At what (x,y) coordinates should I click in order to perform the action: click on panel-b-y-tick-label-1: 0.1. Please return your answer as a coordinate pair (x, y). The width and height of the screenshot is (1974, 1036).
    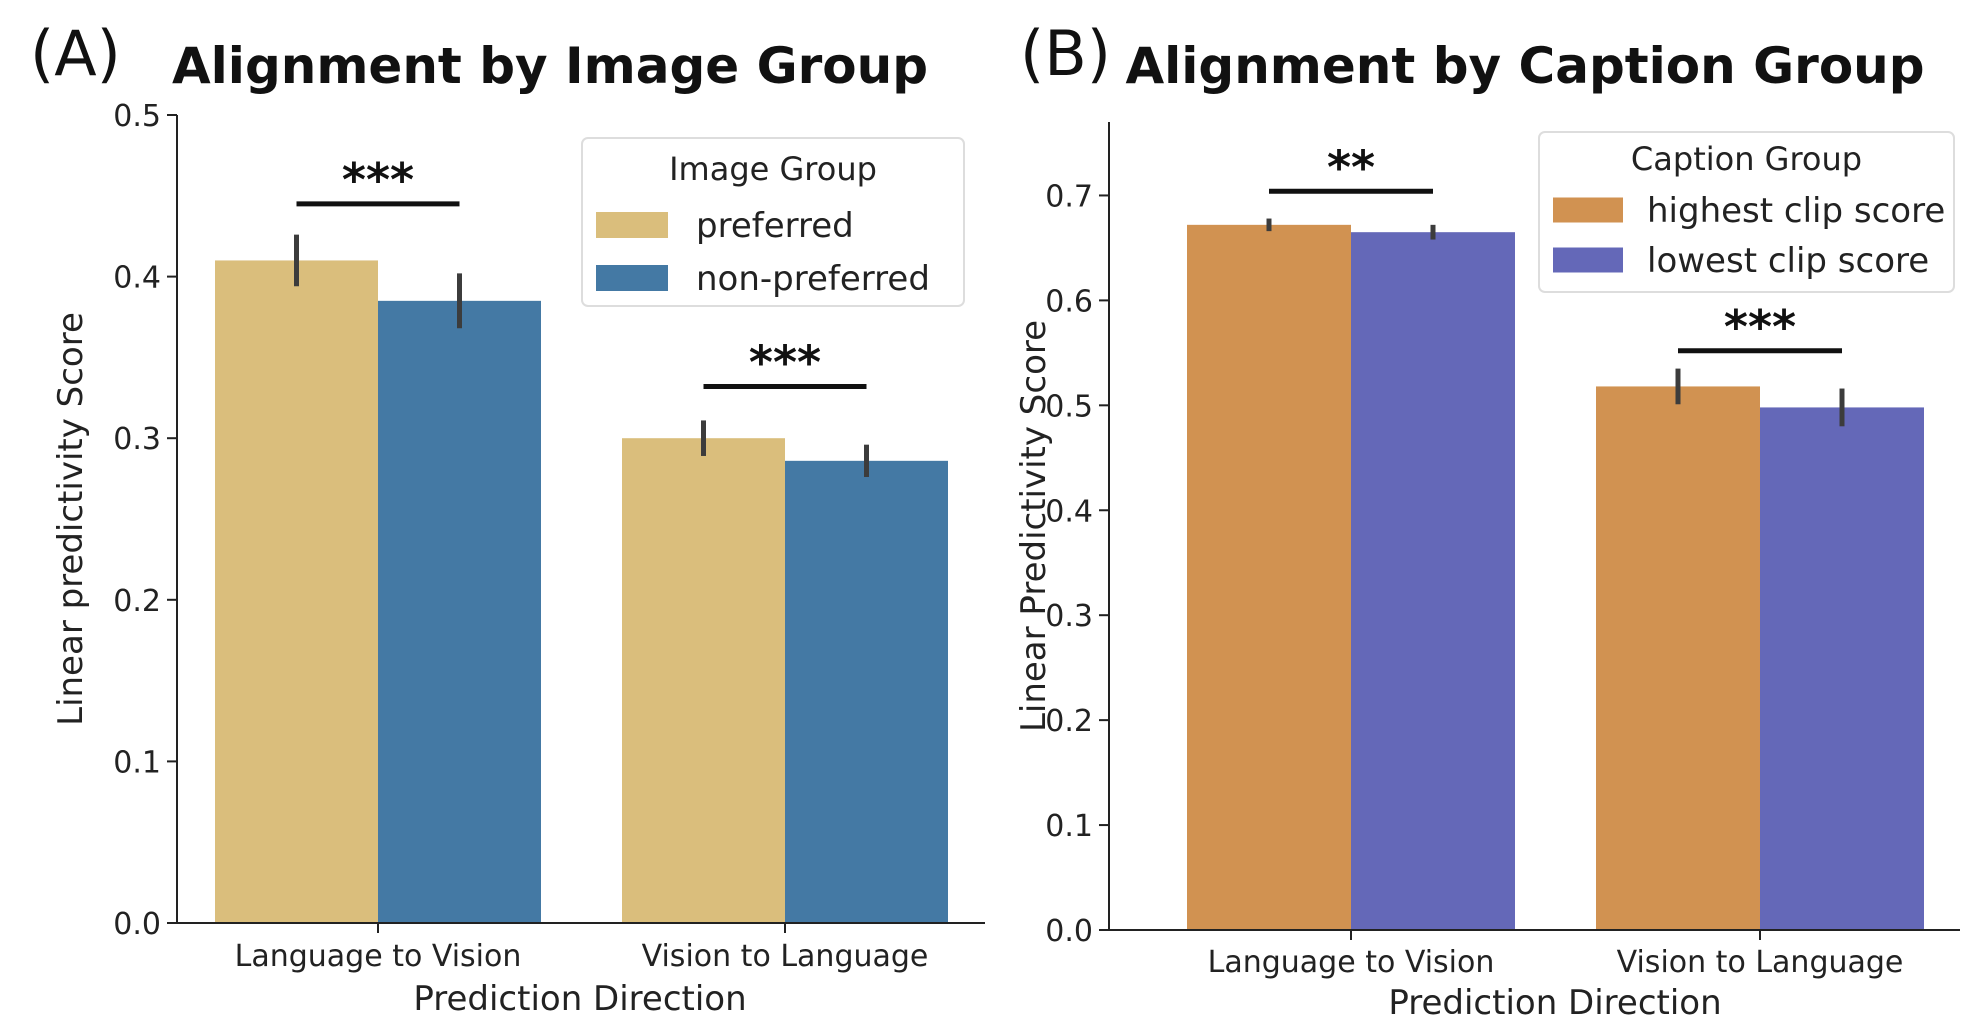
    Looking at the image, I should click on (1069, 826).